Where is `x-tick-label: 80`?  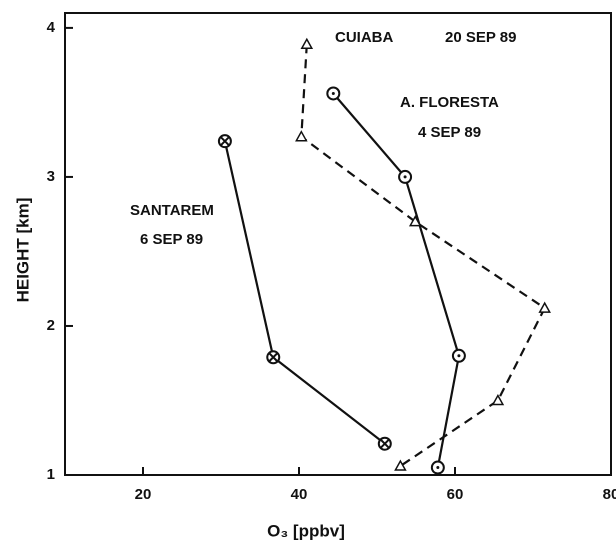
x-tick-label: 80 is located at coordinates (609, 494).